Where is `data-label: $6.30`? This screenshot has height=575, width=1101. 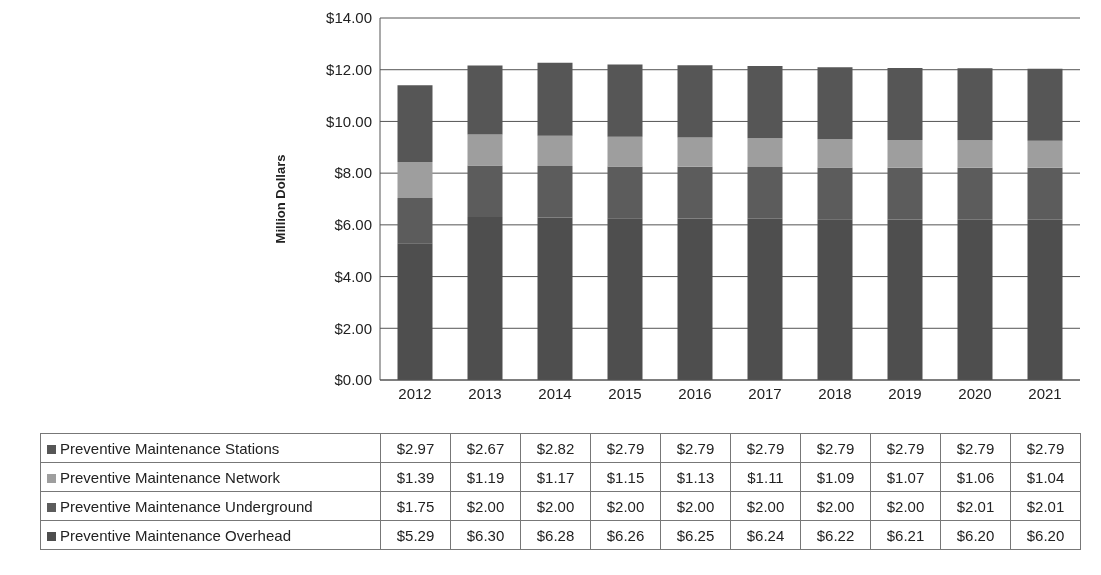 data-label: $6.30 is located at coordinates (485, 535).